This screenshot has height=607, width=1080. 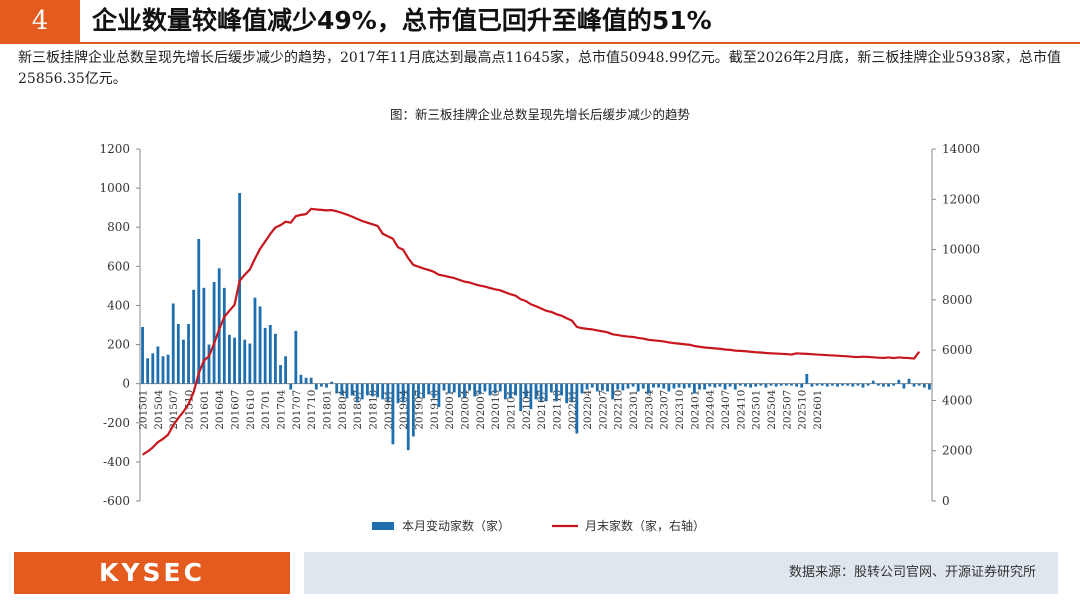 I want to click on left-axis-tick-label: -600, so click(x=116, y=501).